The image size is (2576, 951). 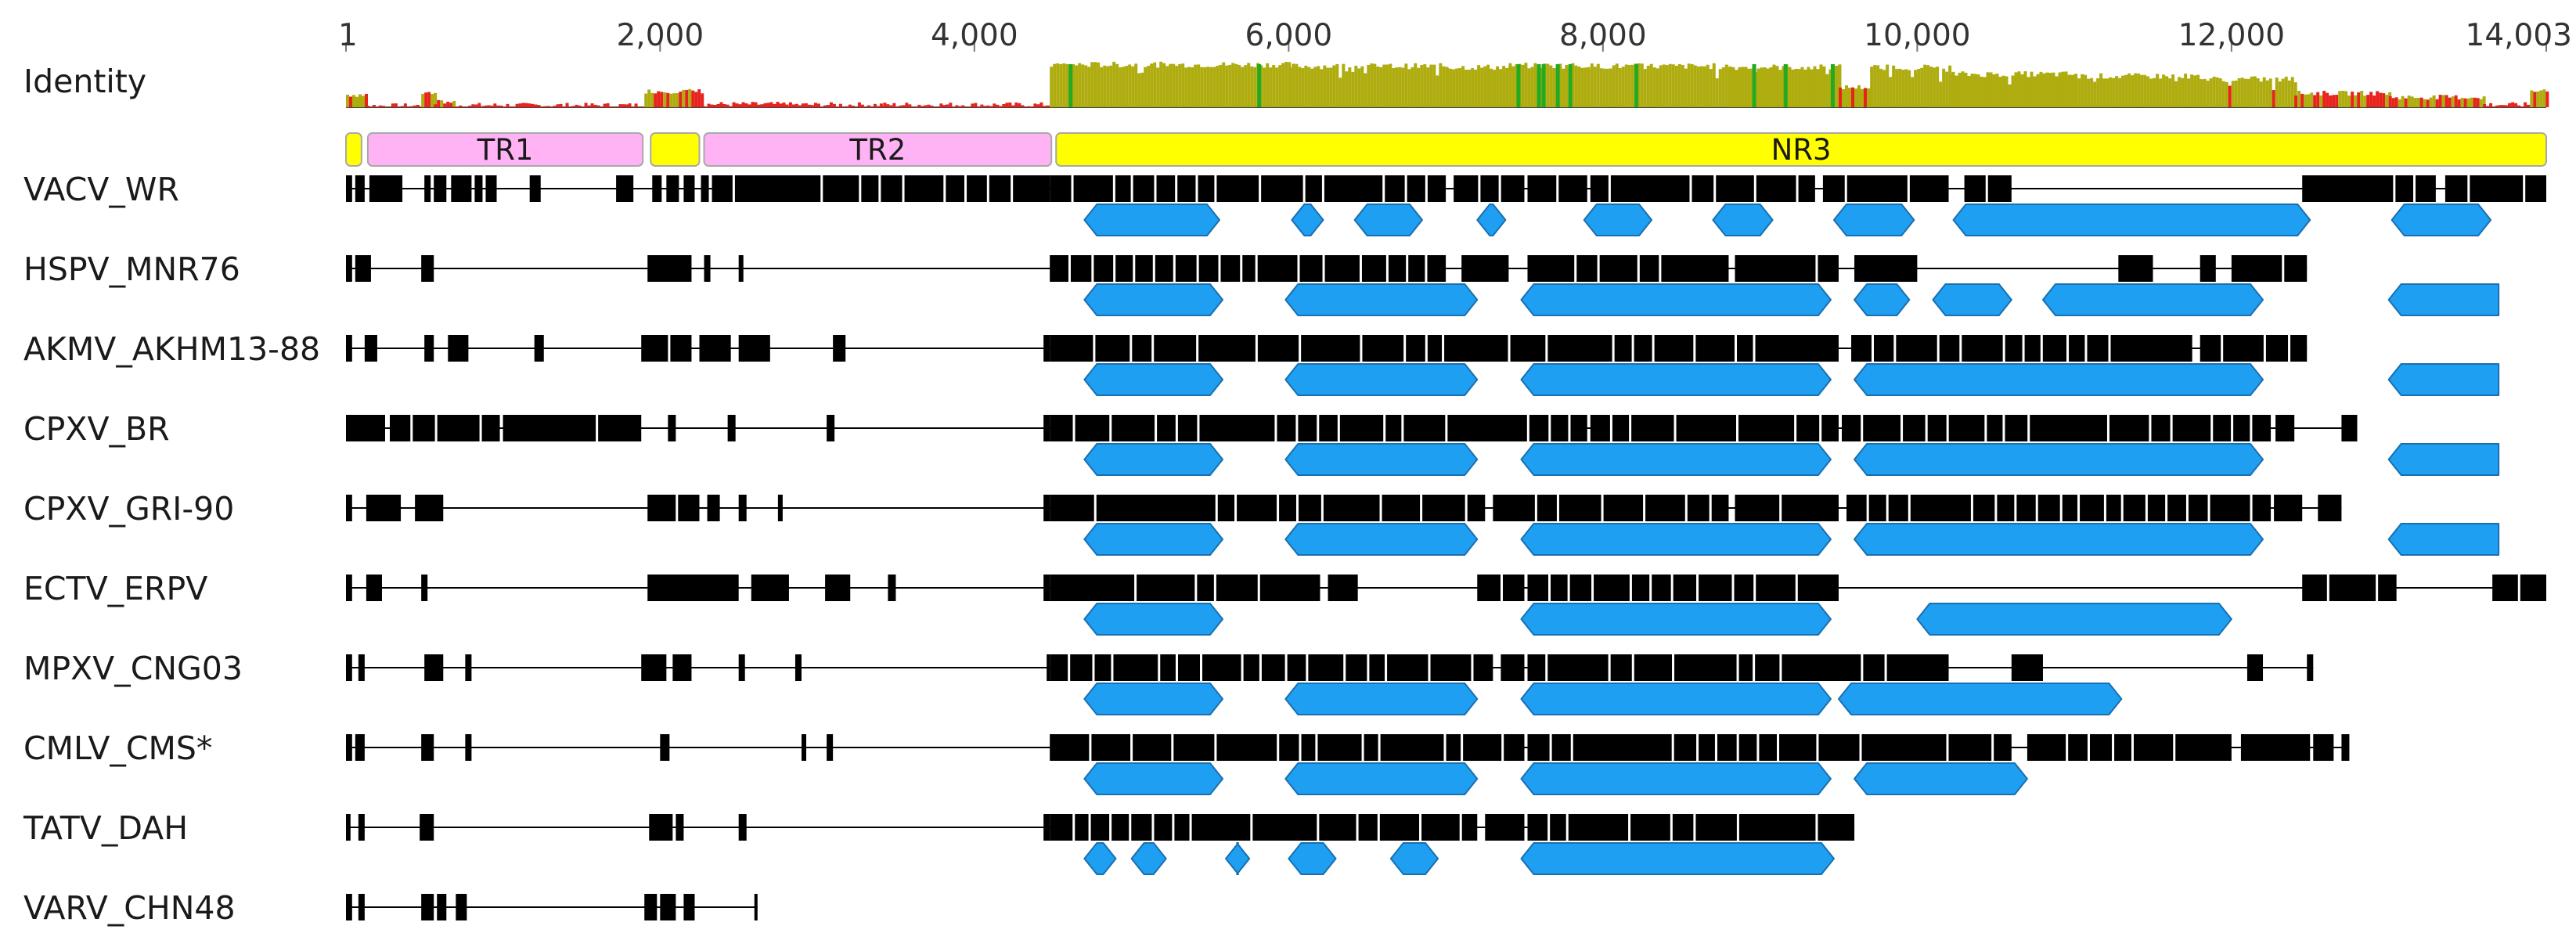 I want to click on ruler-label: 1, so click(x=348, y=35).